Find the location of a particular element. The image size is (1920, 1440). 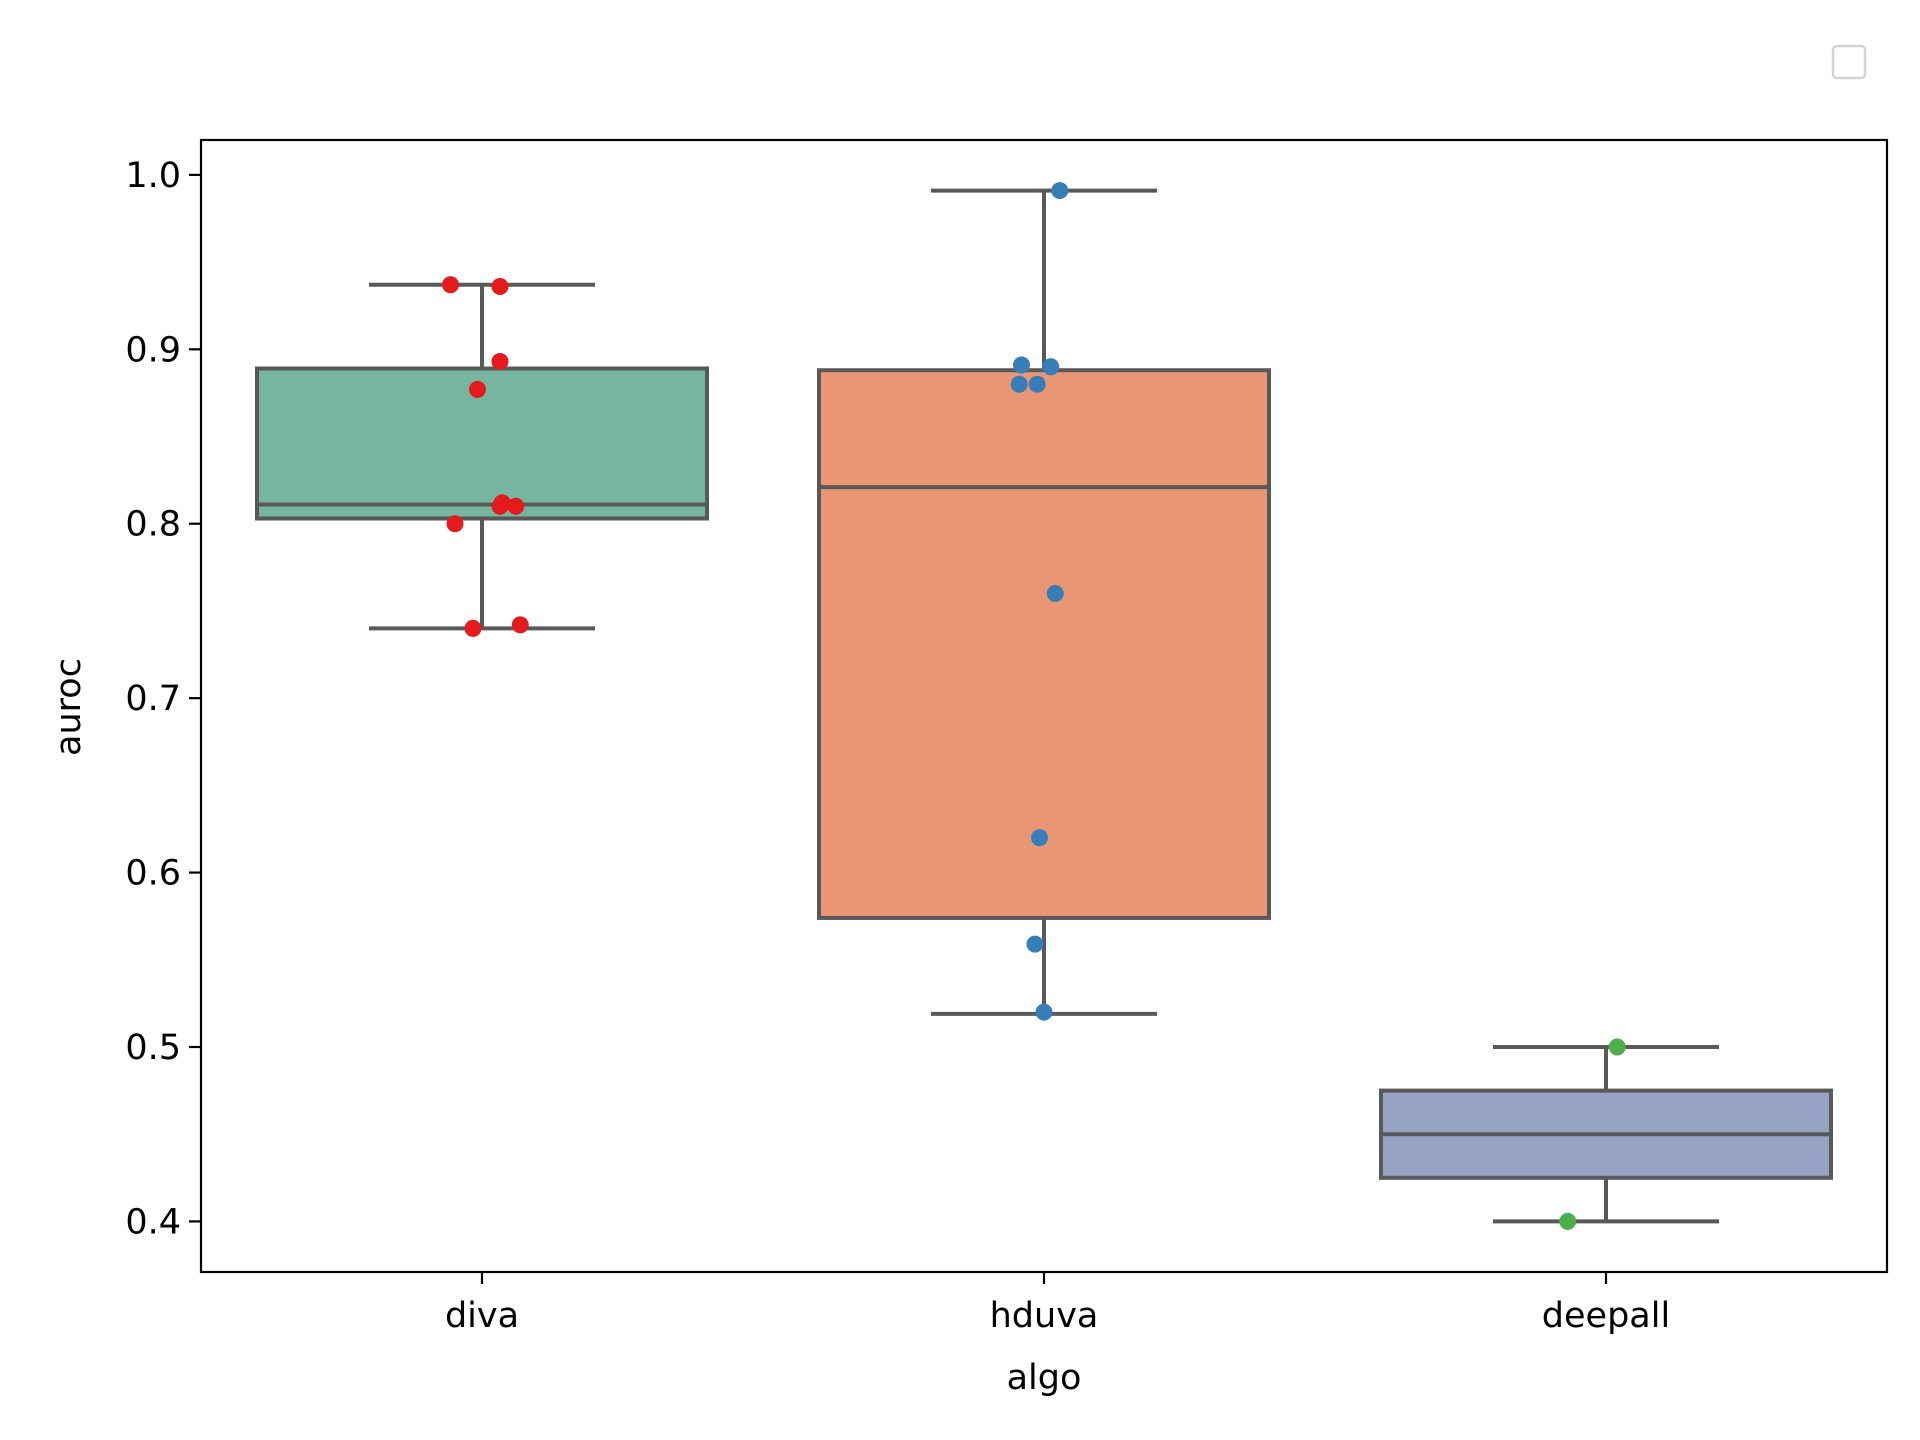

box-deepall is located at coordinates (1606, 1134).